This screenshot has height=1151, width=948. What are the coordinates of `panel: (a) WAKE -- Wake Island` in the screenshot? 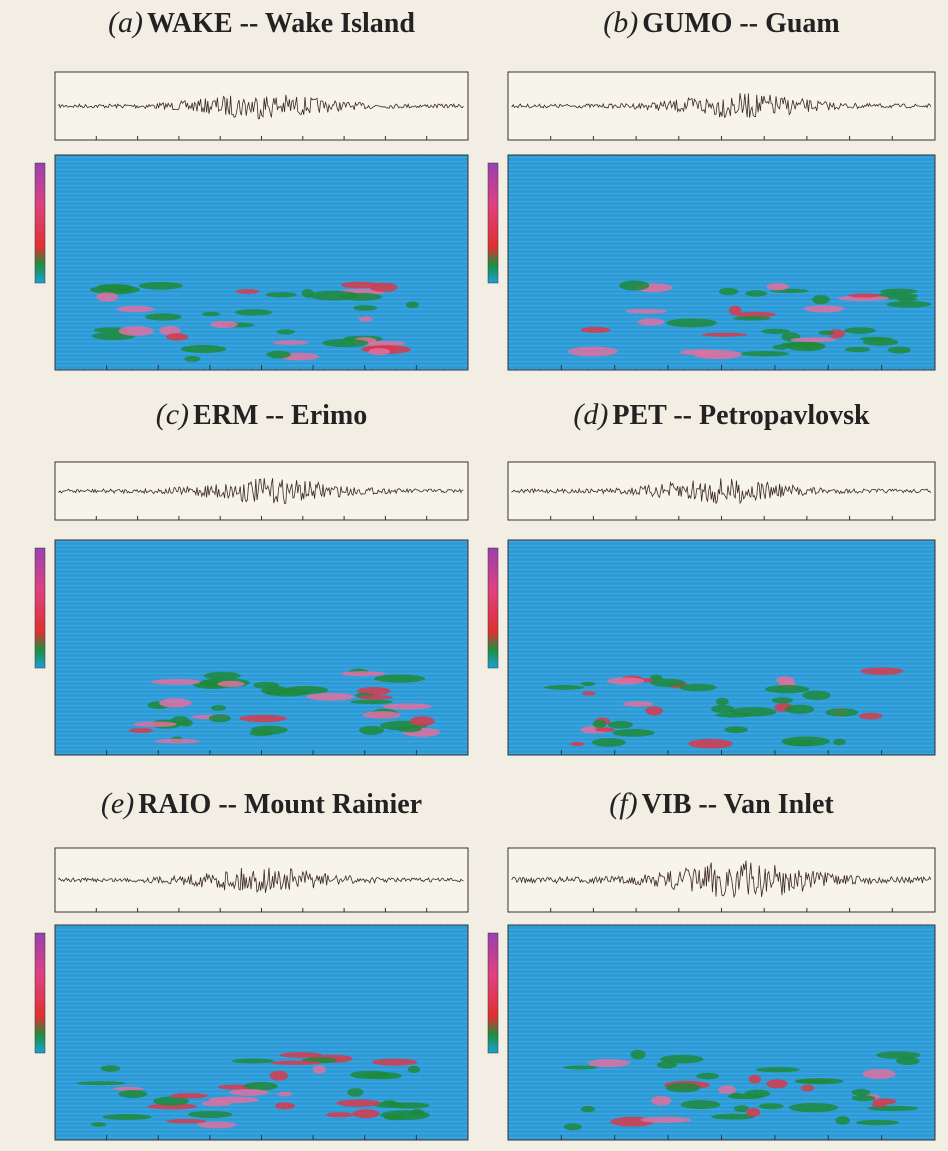 It's located at (251, 188).